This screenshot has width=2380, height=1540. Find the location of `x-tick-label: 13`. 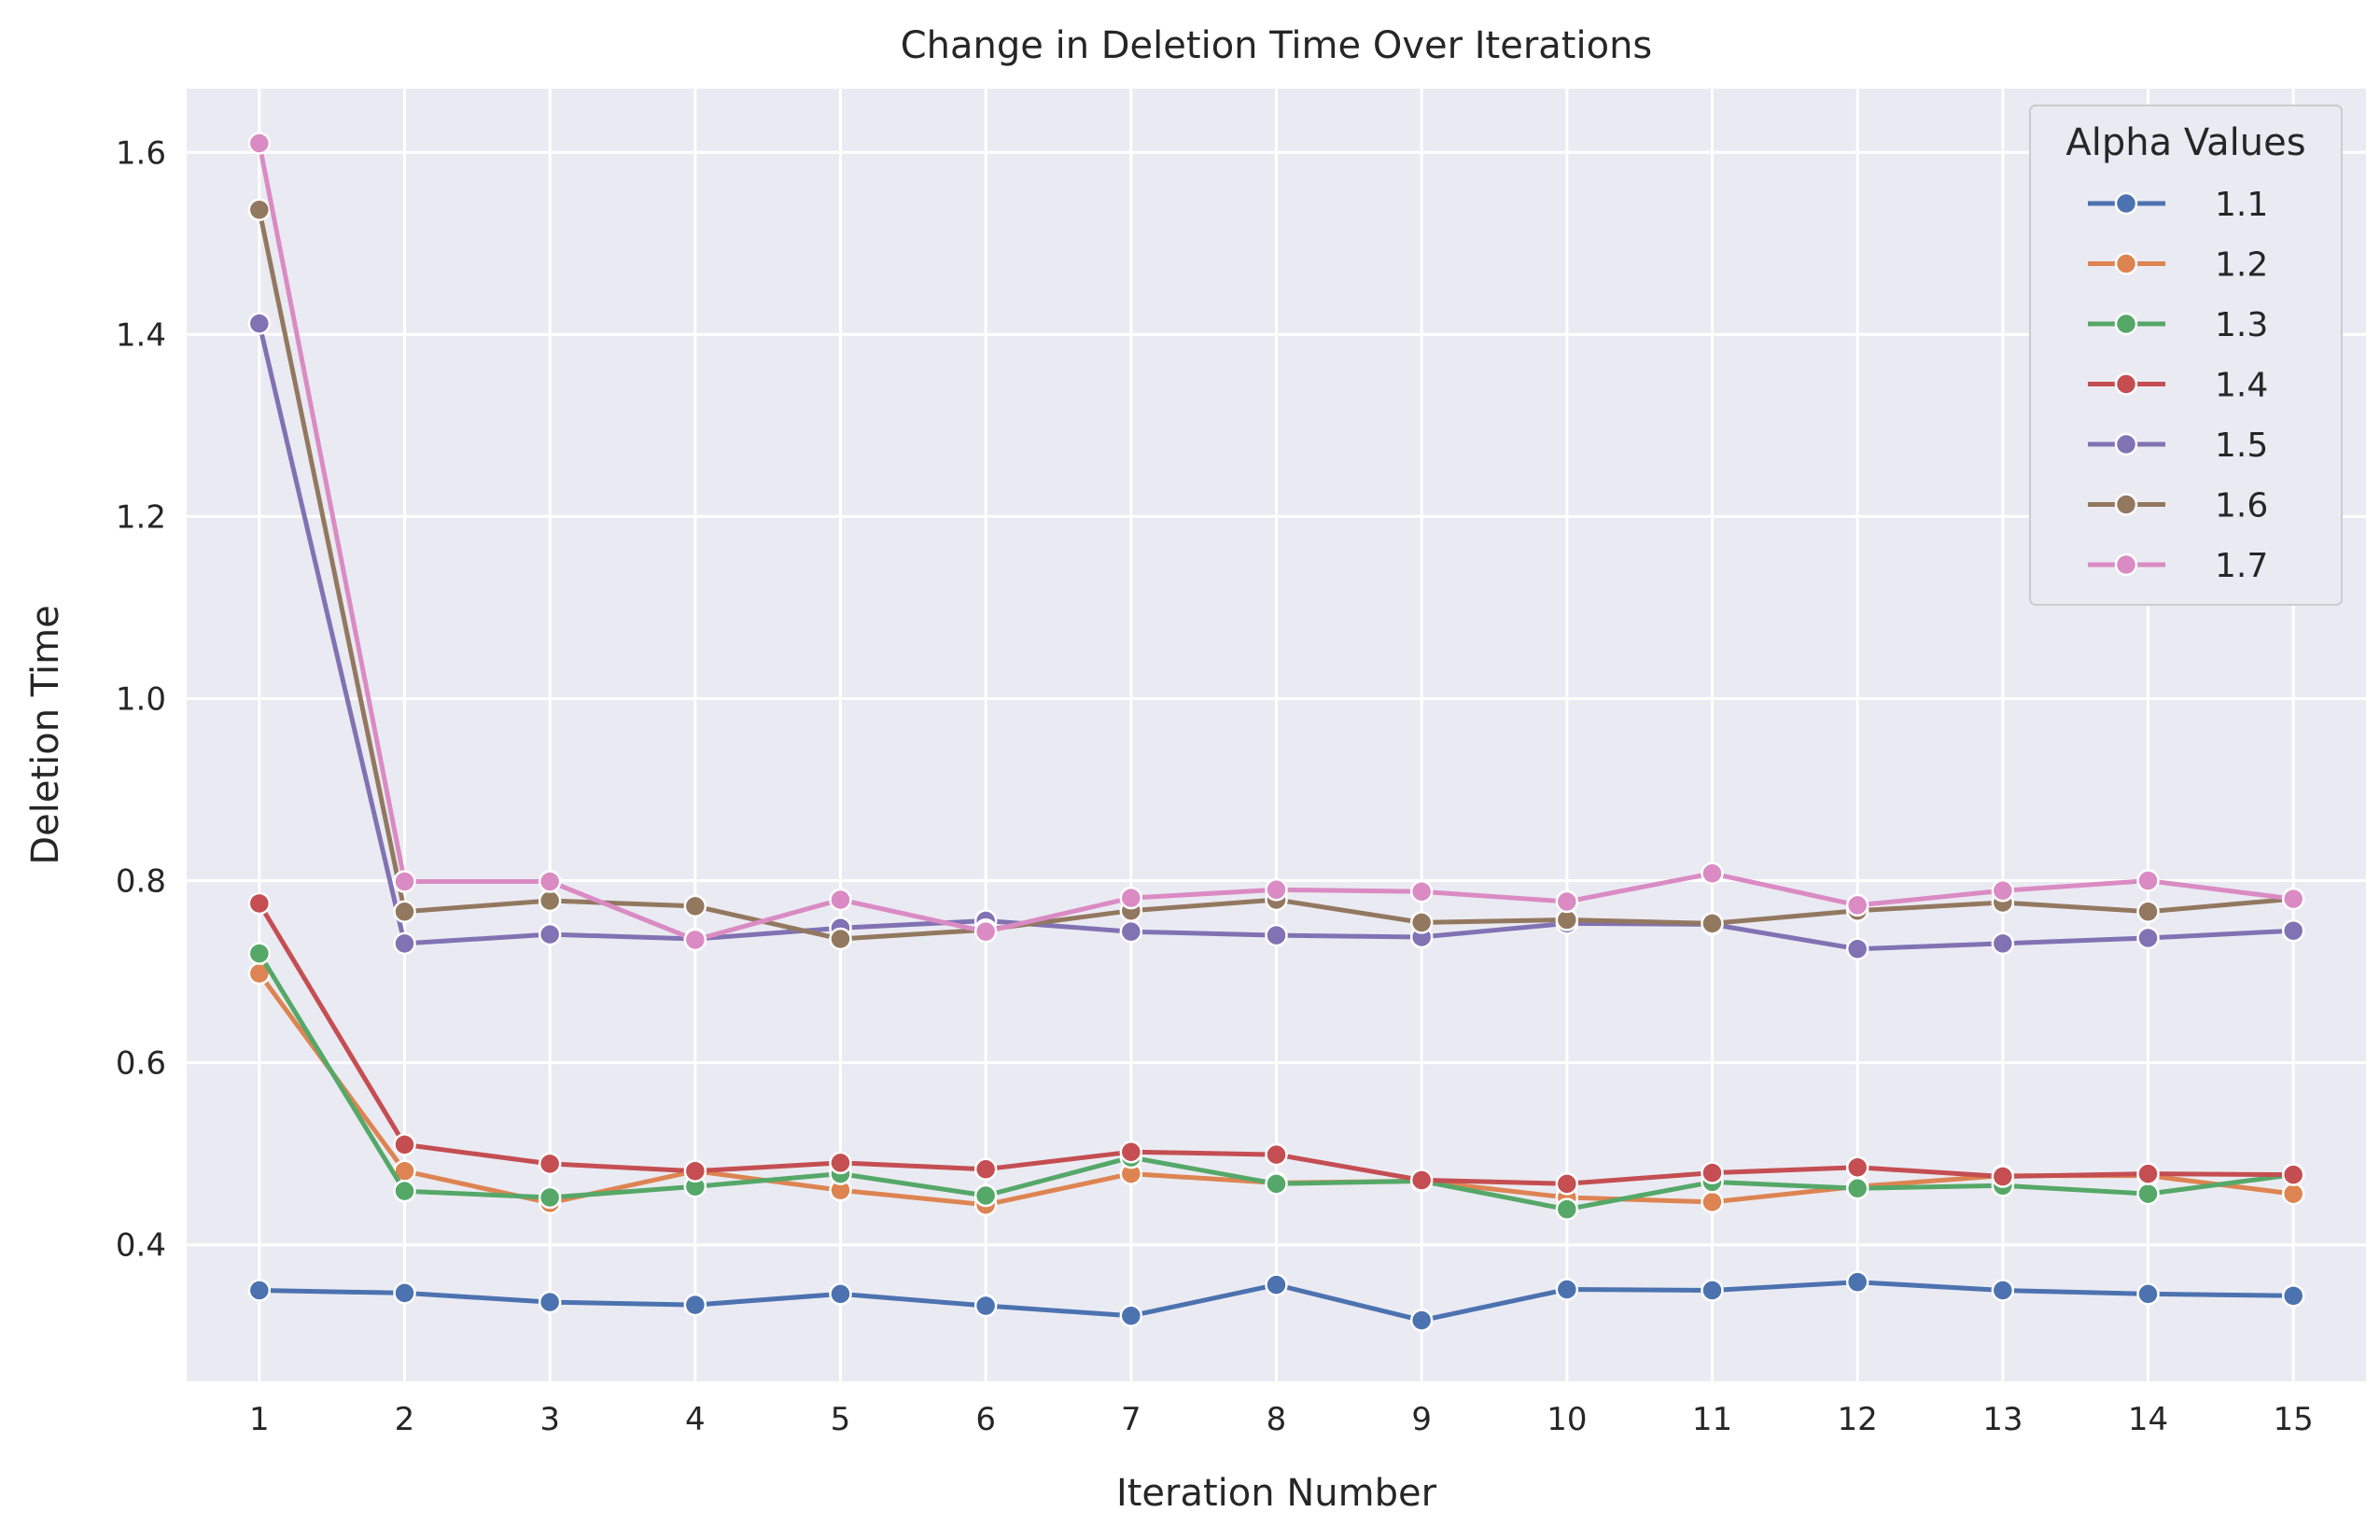

x-tick-label: 13 is located at coordinates (2002, 1419).